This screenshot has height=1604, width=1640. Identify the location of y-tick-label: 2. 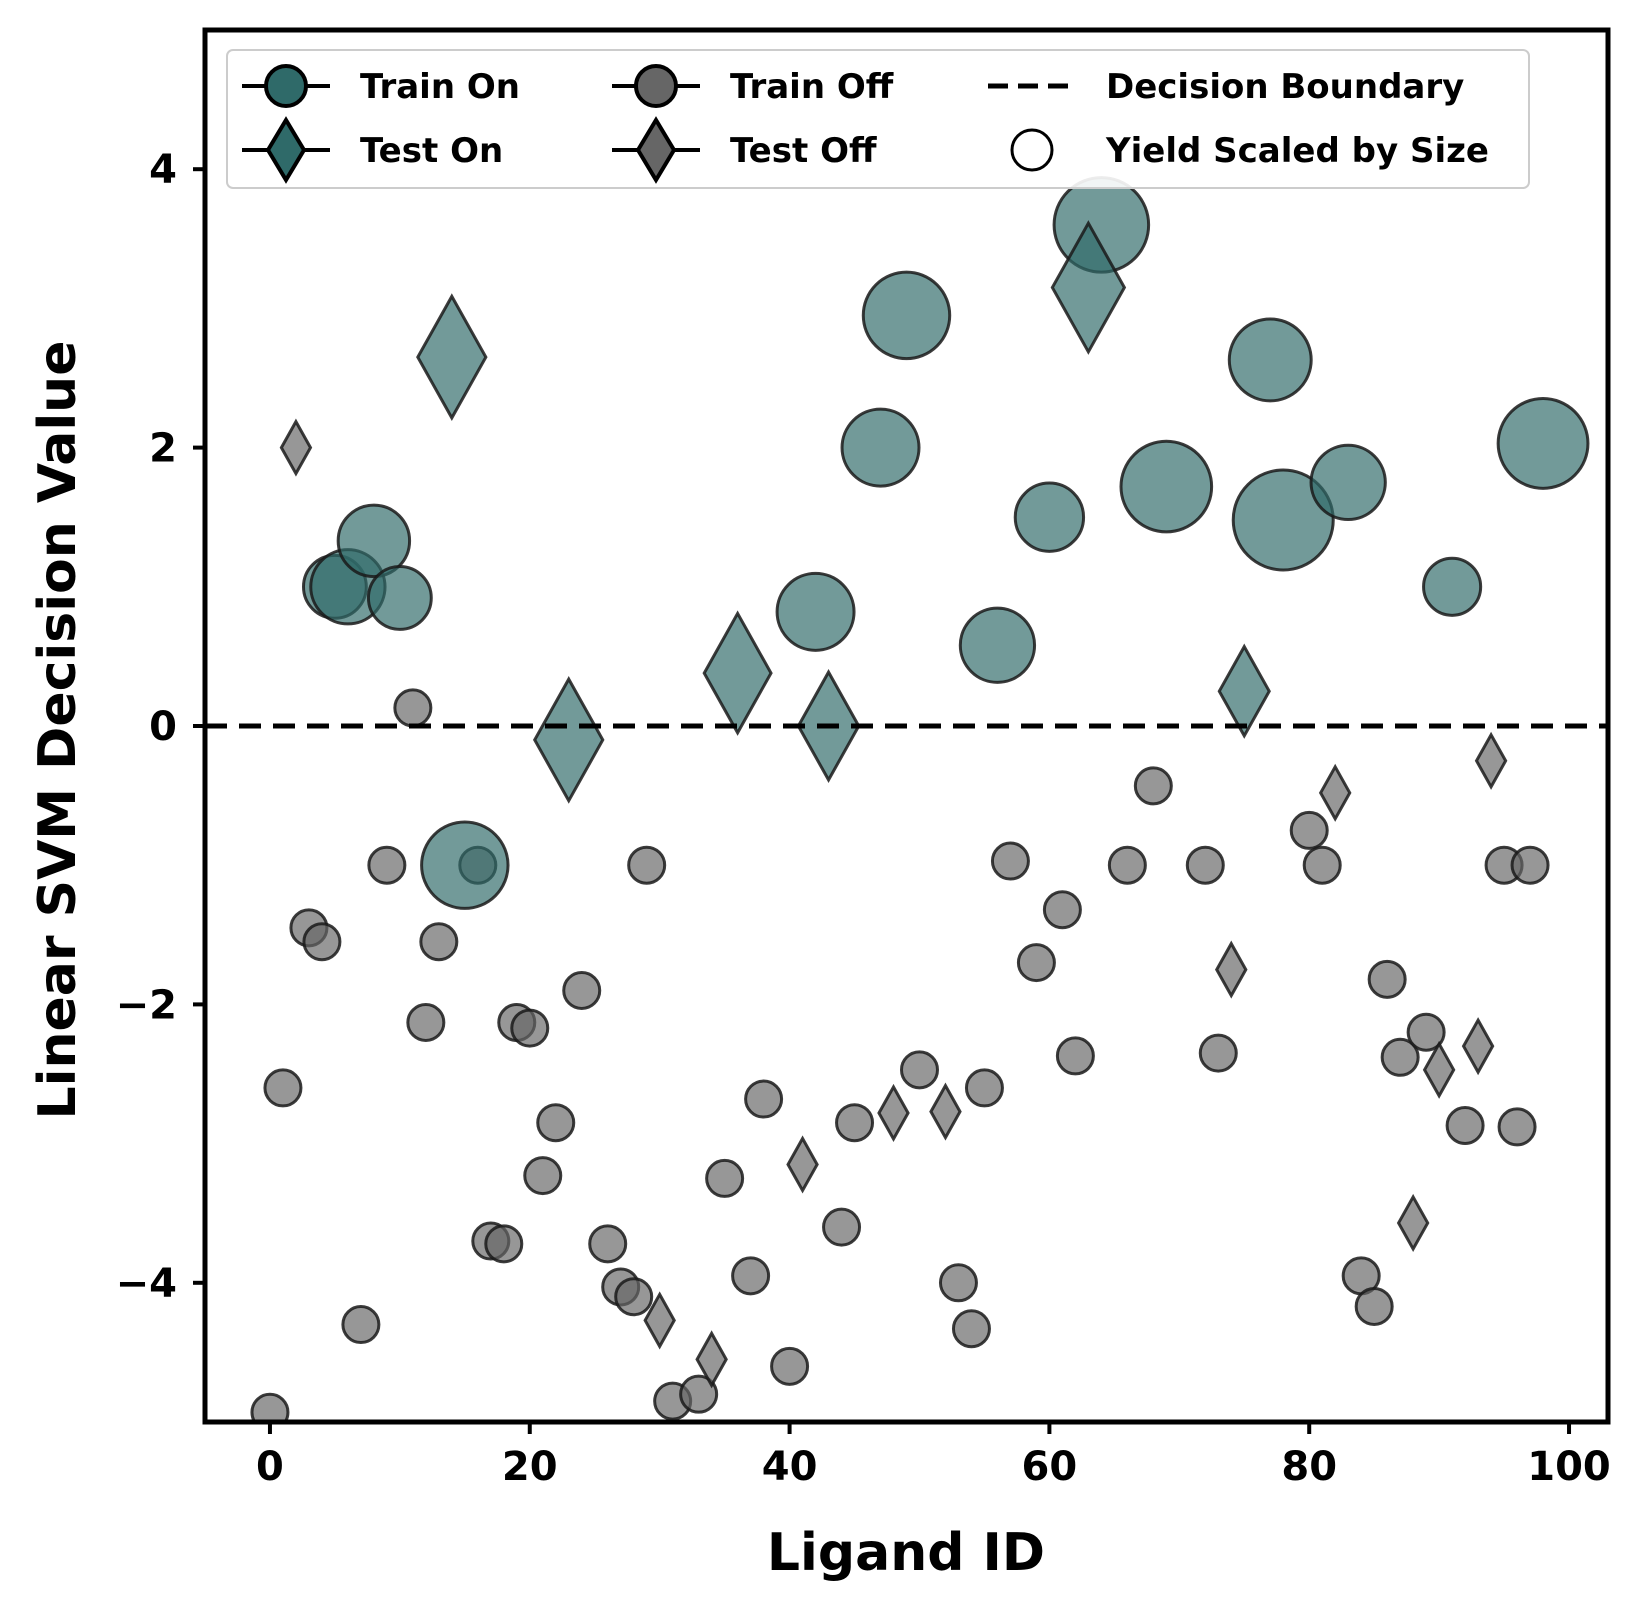
(163, 449).